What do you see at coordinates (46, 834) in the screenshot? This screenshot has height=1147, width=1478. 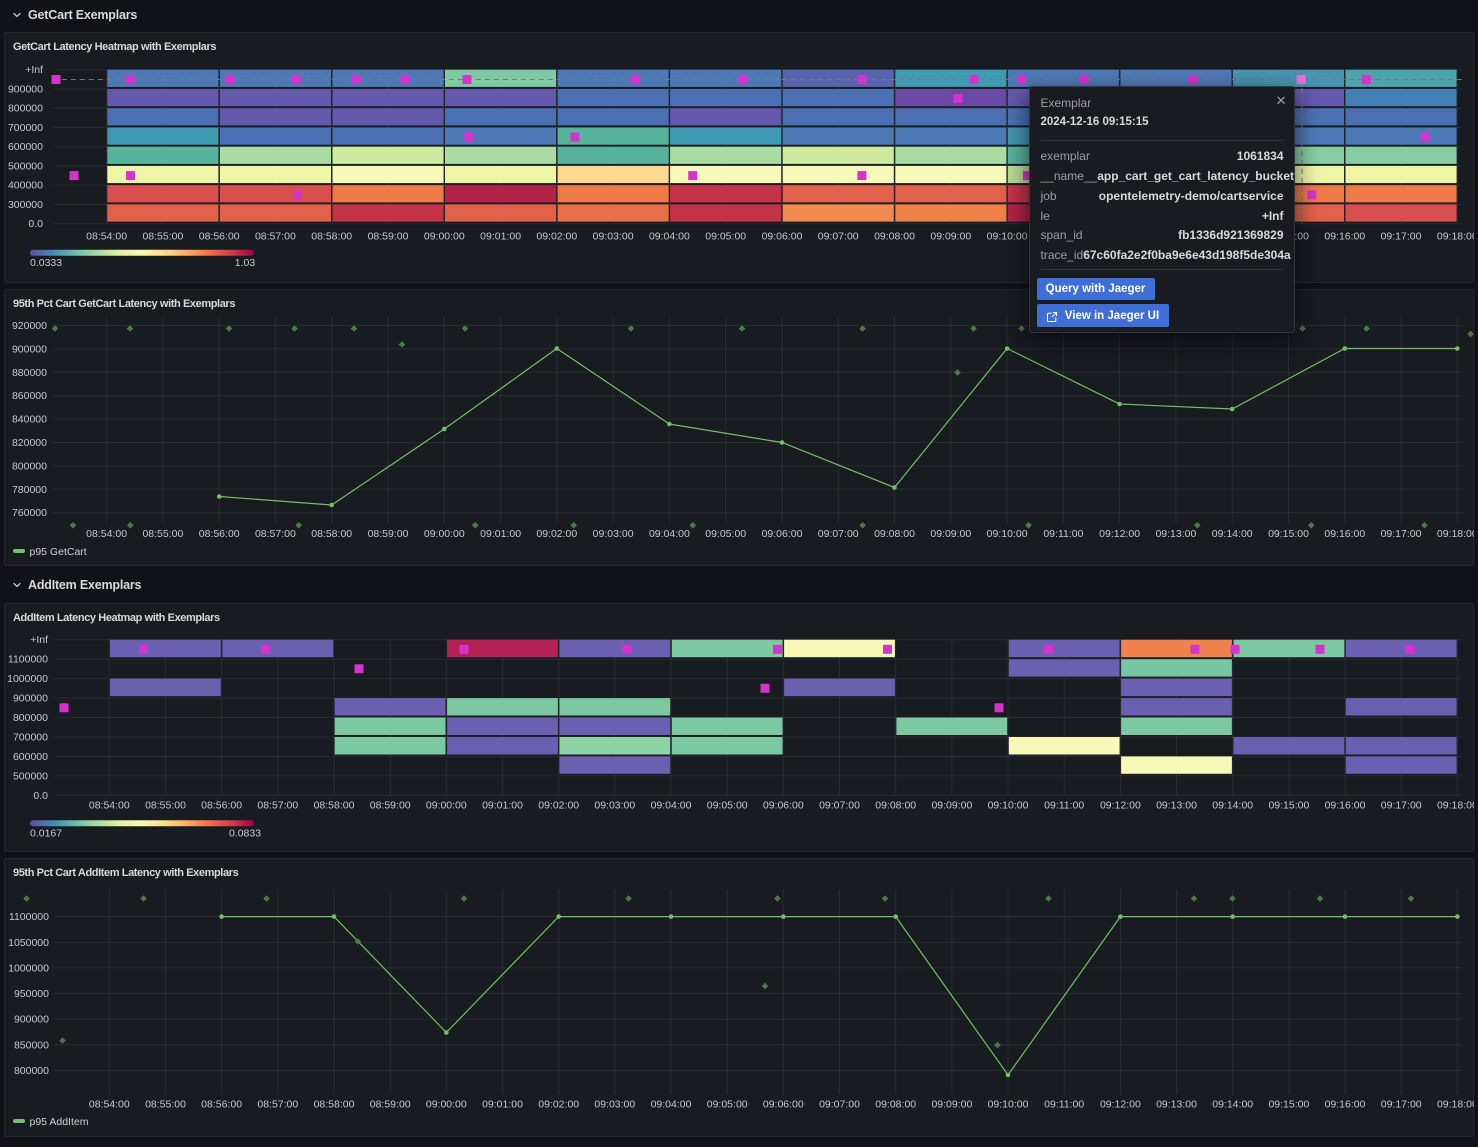 I see `svg-text: 0.0167` at bounding box center [46, 834].